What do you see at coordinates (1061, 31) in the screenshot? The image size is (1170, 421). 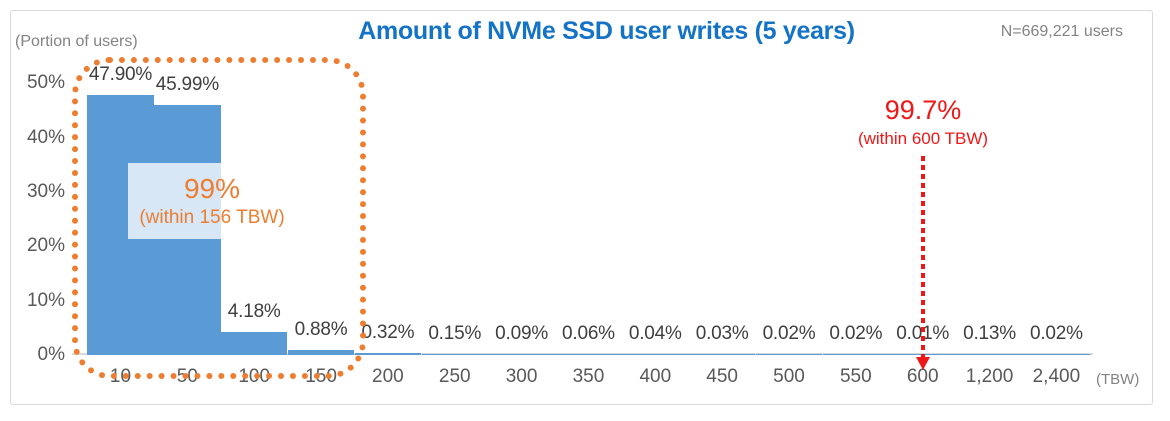 I see `sample-size-label: N=669,221 users` at bounding box center [1061, 31].